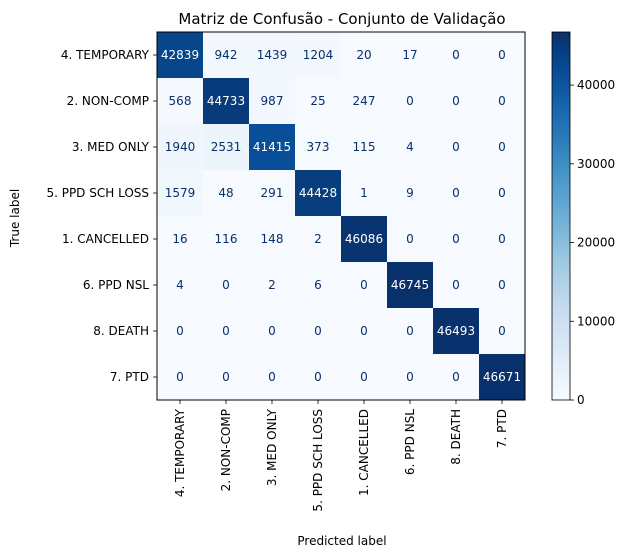  What do you see at coordinates (318, 285) in the screenshot?
I see `cell-value-label: 6` at bounding box center [318, 285].